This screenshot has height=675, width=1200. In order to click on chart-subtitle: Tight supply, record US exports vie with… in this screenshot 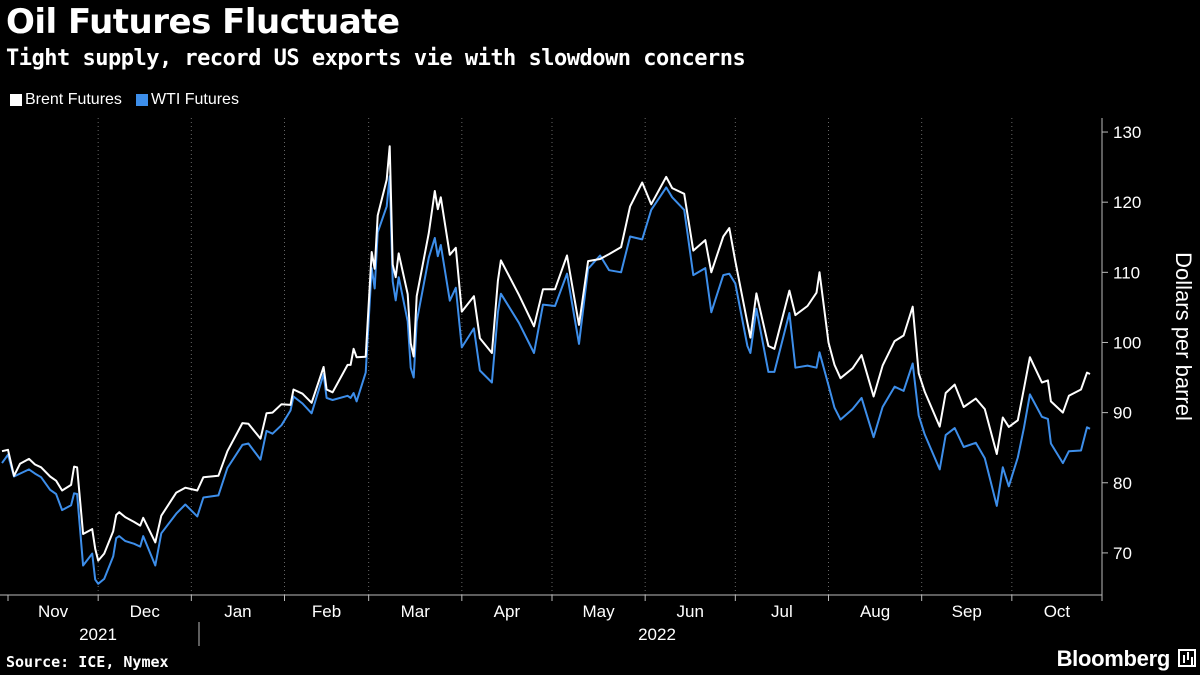, I will do `click(376, 58)`.